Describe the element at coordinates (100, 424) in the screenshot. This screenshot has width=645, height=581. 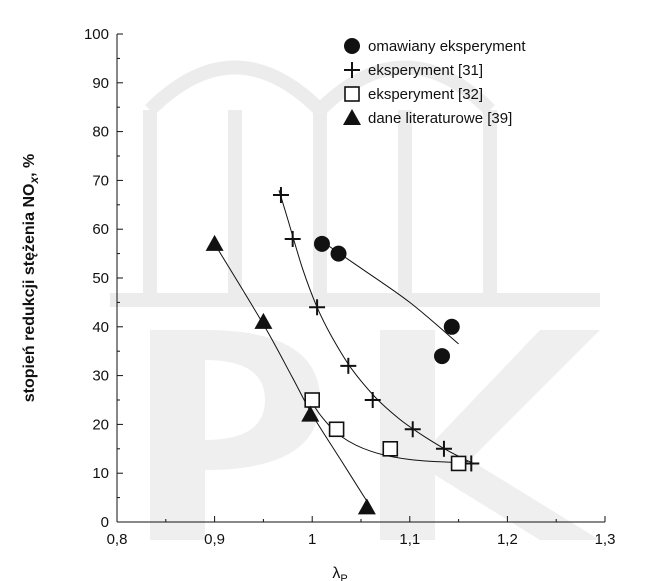
I see `y-tick-label: 20` at that location.